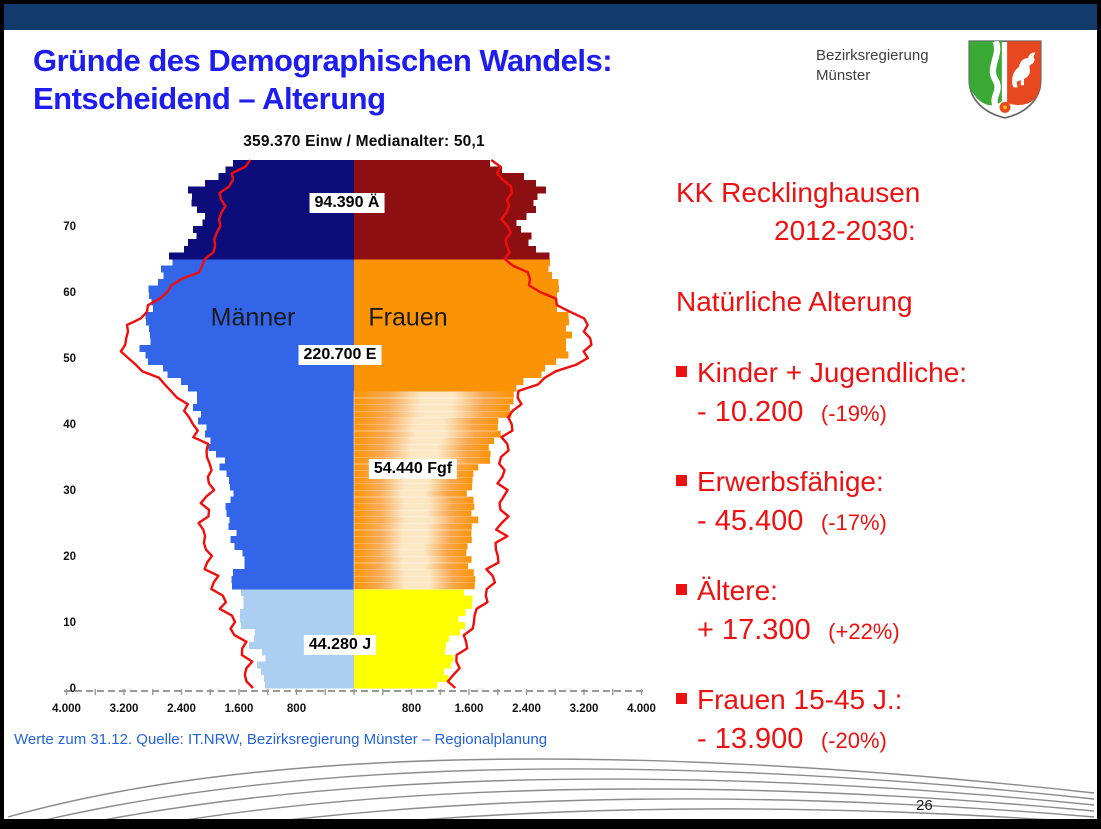 The height and width of the screenshot is (829, 1101). What do you see at coordinates (69, 623) in the screenshot?
I see `axis-tick-label: 10` at bounding box center [69, 623].